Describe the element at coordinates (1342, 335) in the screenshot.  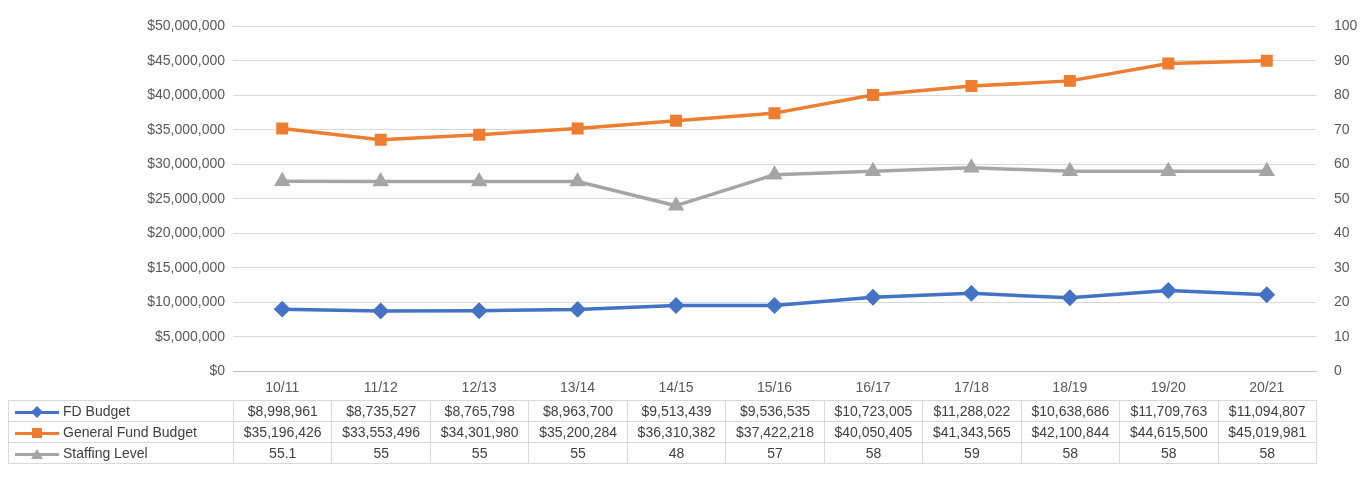
I see `y2-tick-label: 10` at that location.